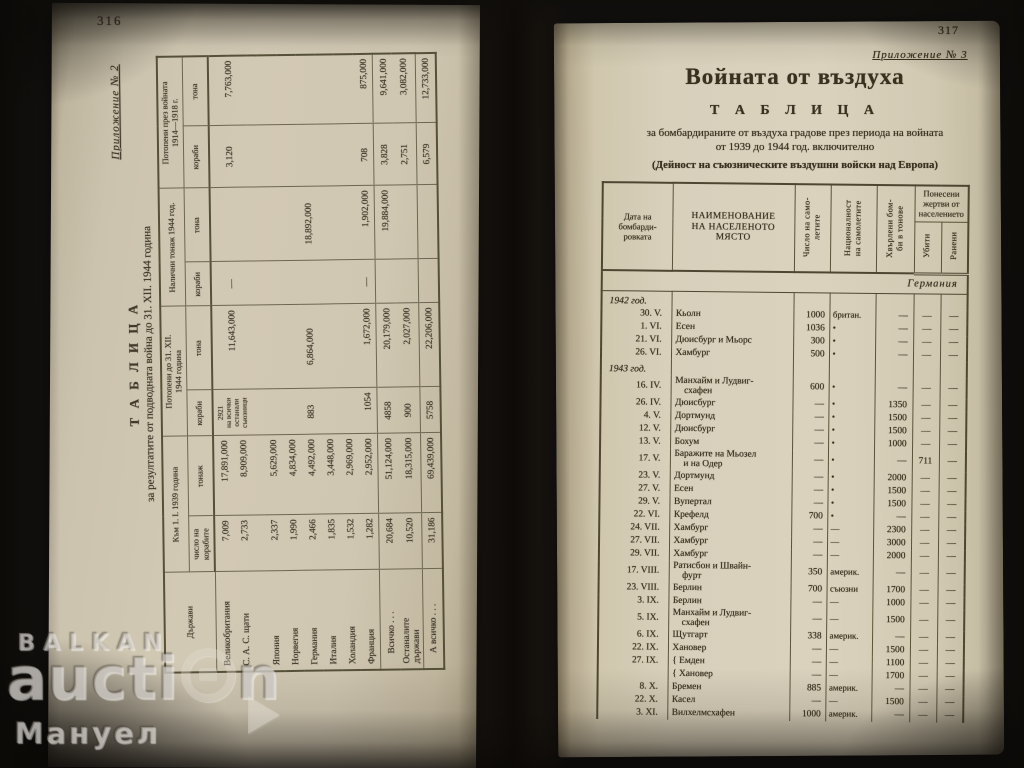  What do you see at coordinates (731, 416) in the screenshot?
I see `table-cell: Дортмунд` at bounding box center [731, 416].